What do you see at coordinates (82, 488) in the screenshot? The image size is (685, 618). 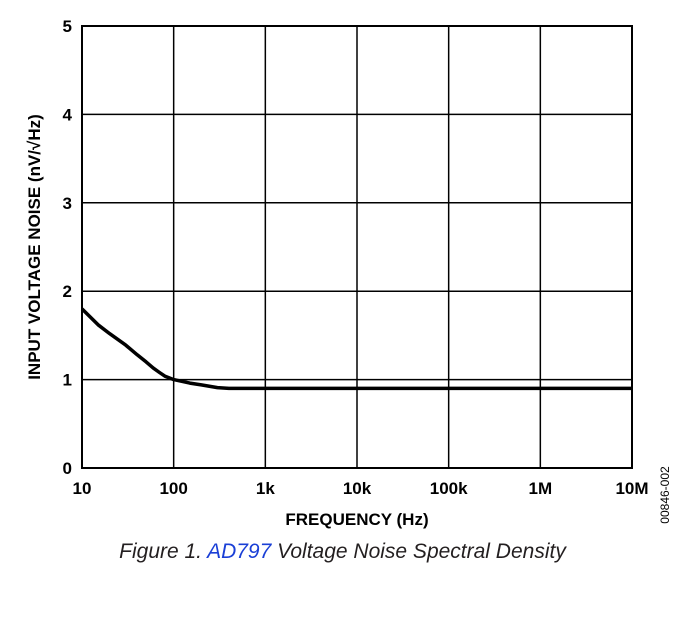 I see `x-tick-label: 10` at bounding box center [82, 488].